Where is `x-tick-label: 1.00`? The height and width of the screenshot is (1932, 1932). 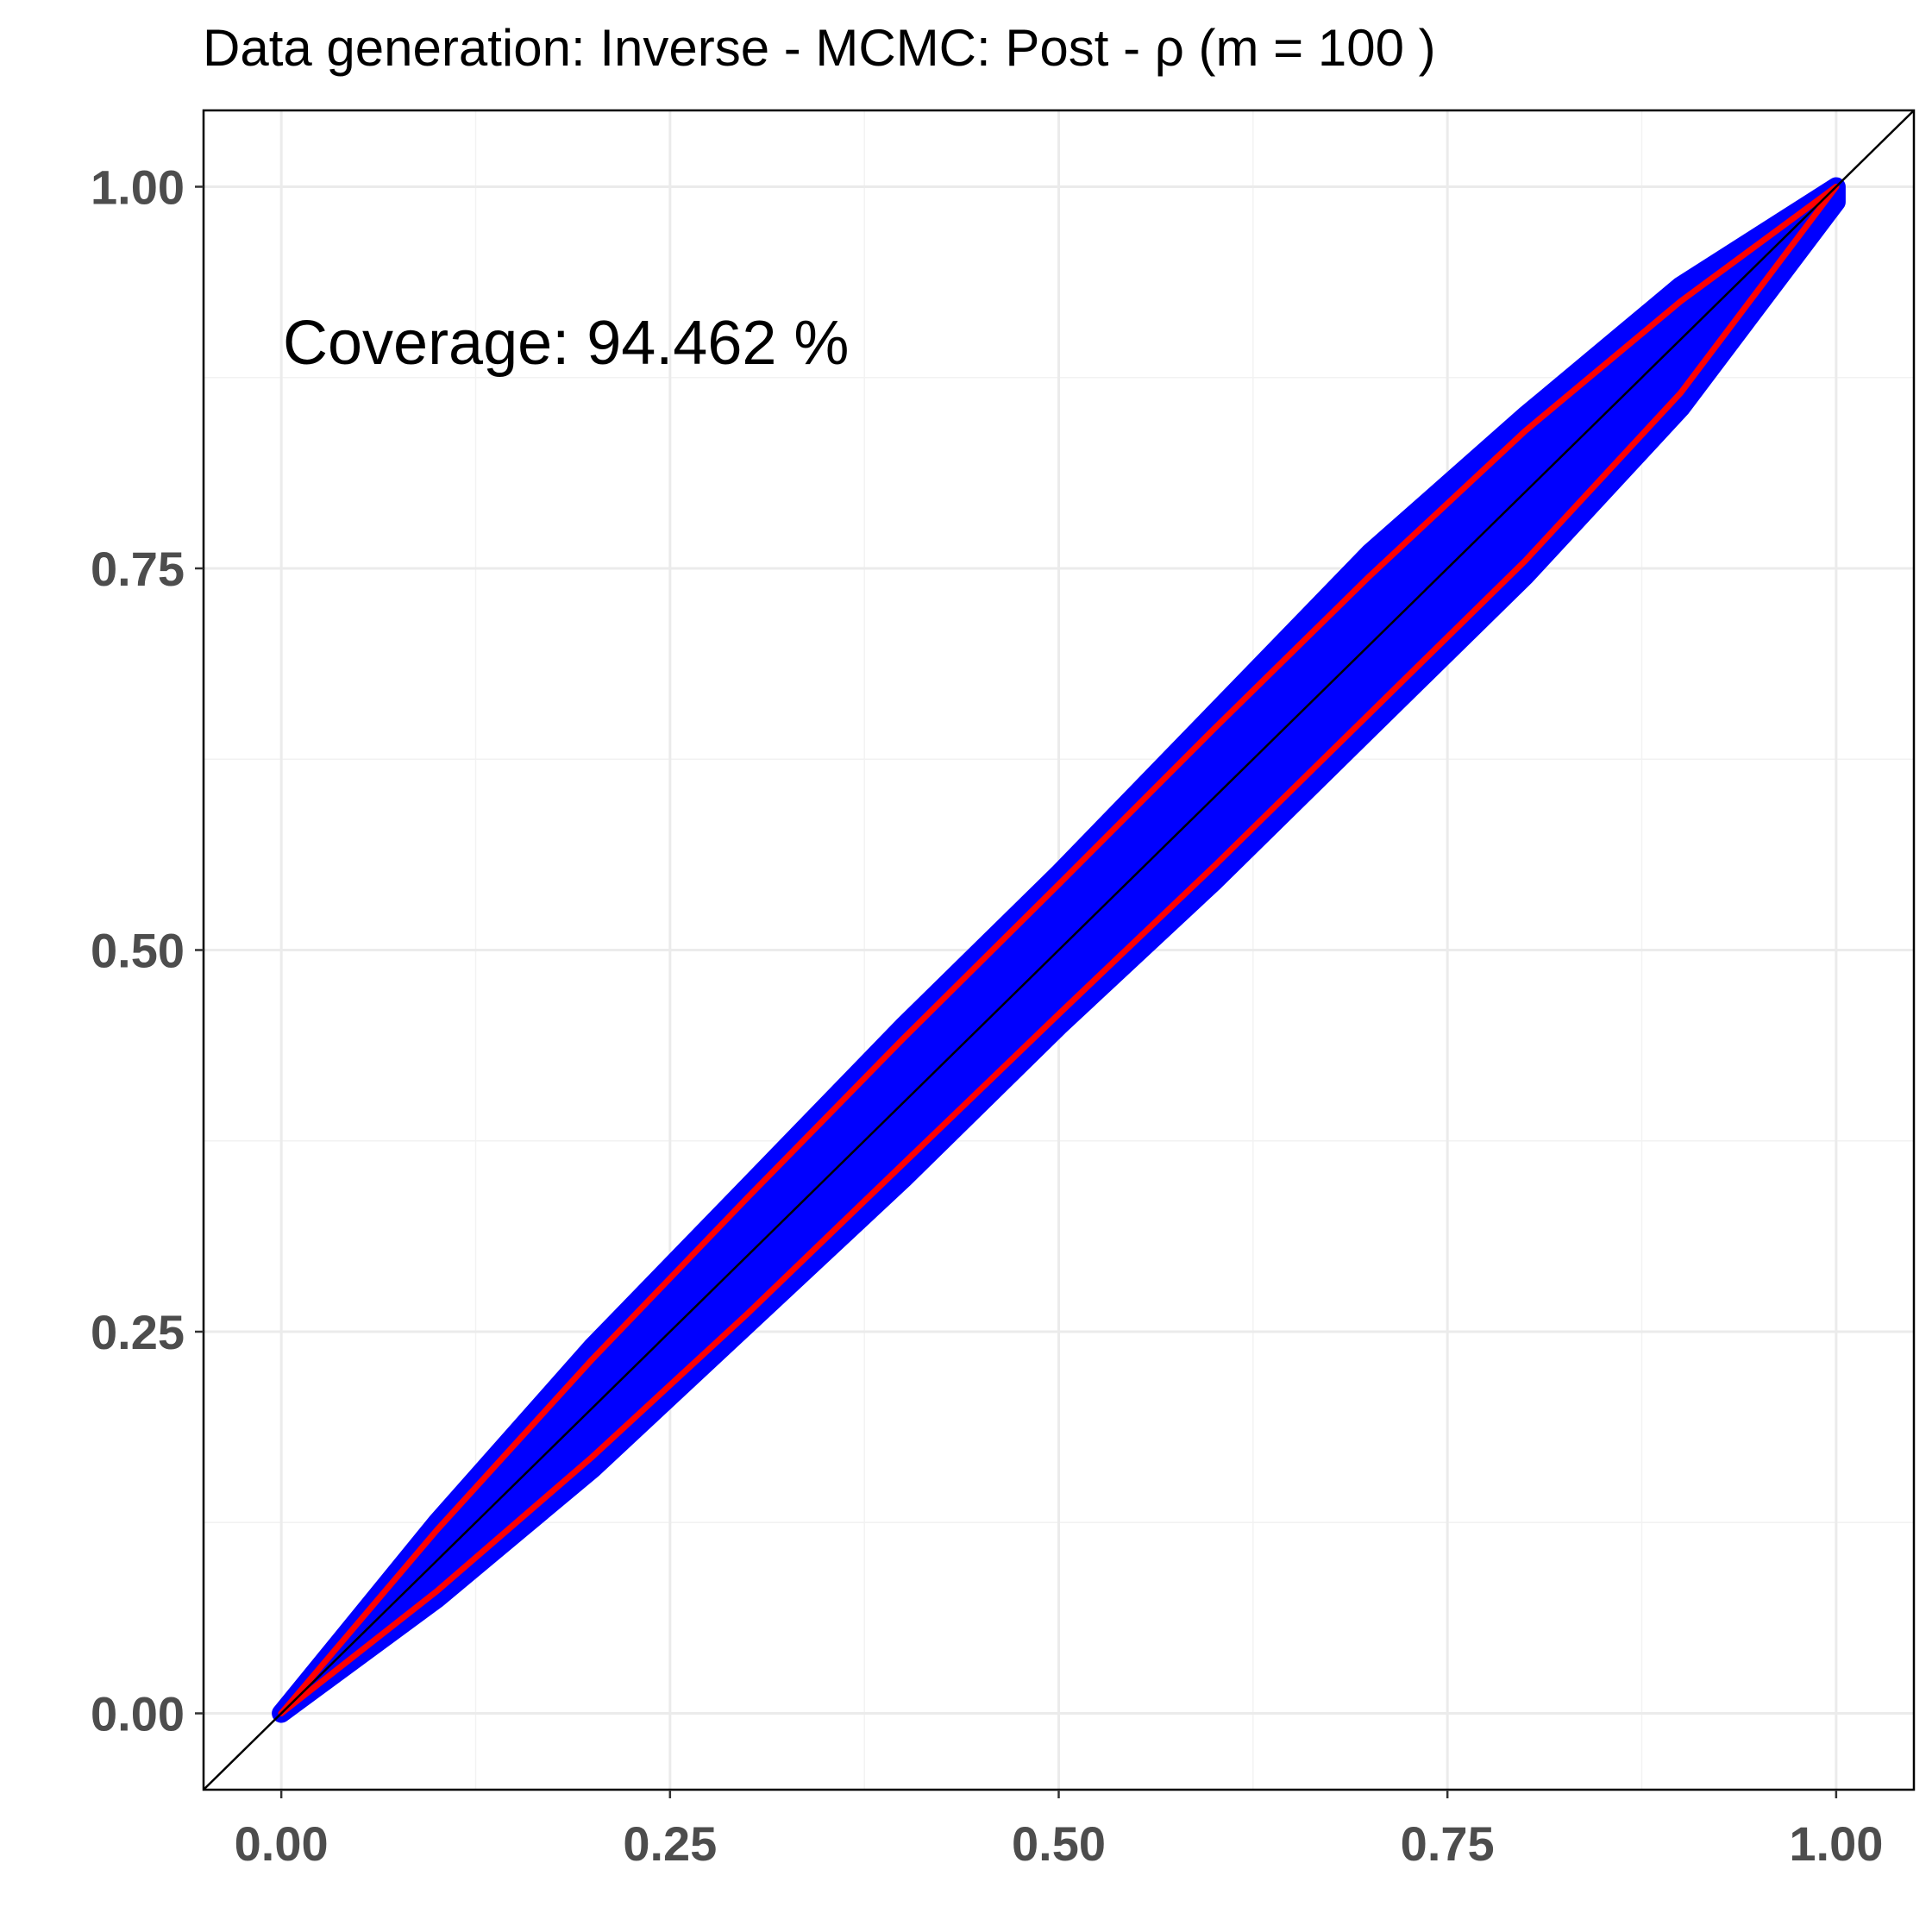
x-tick-label: 1.00 is located at coordinates (1836, 1843).